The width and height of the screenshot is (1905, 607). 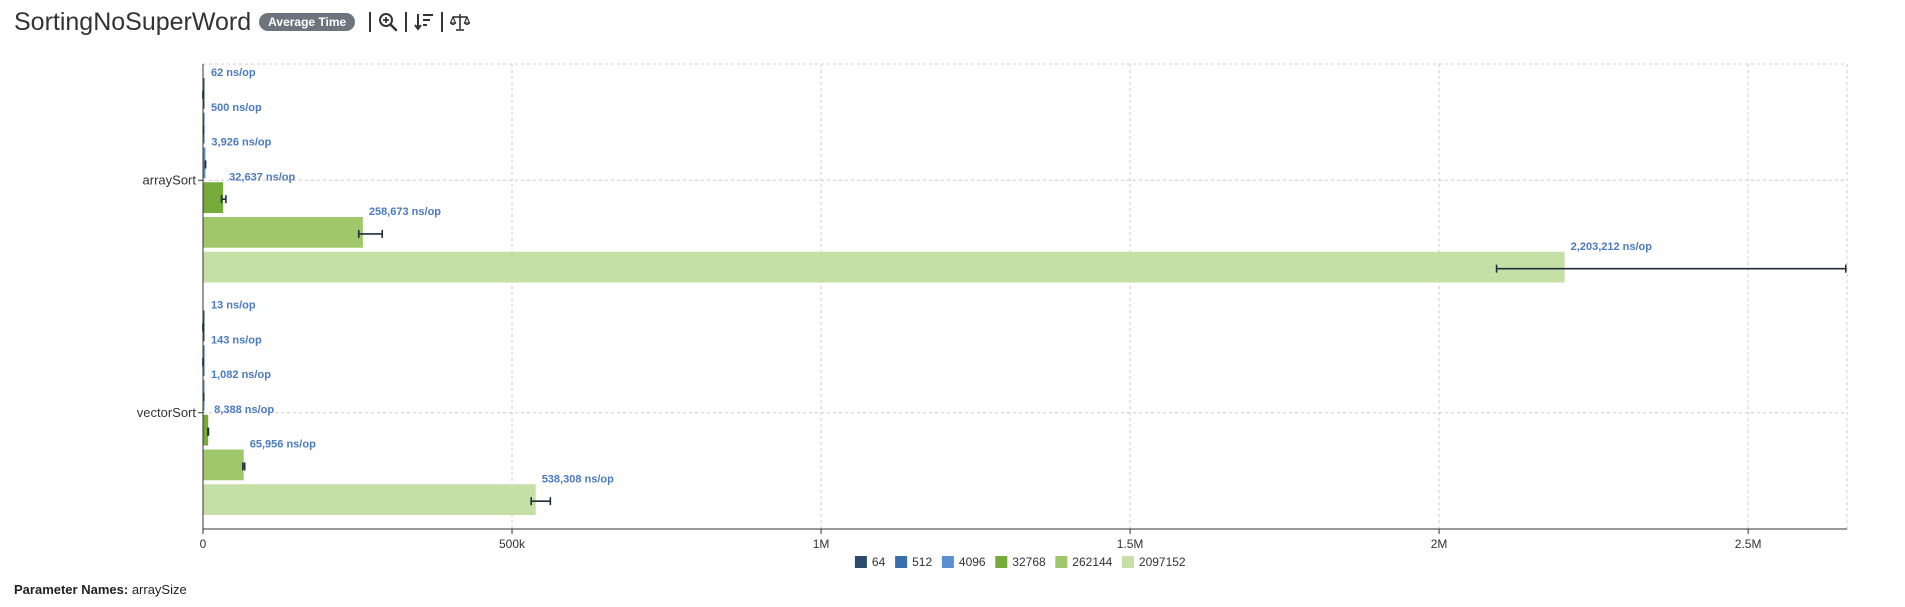 I want to click on x-tick-label: 500k, so click(x=512, y=544).